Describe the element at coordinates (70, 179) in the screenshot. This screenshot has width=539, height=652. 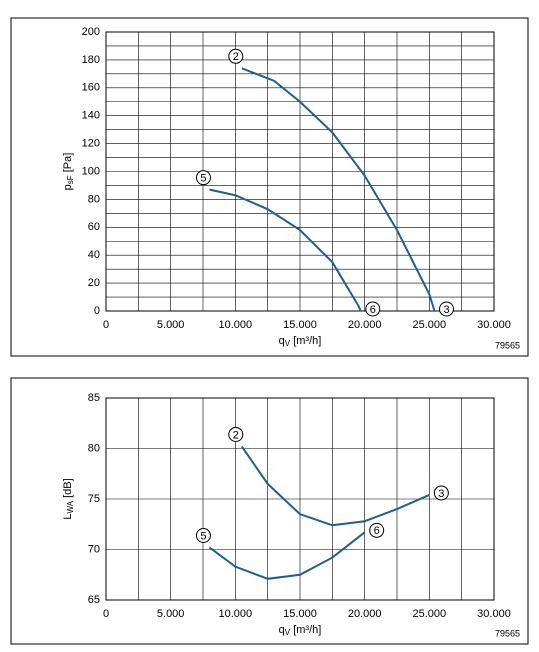
I see `axis-label-sub: sF` at that location.